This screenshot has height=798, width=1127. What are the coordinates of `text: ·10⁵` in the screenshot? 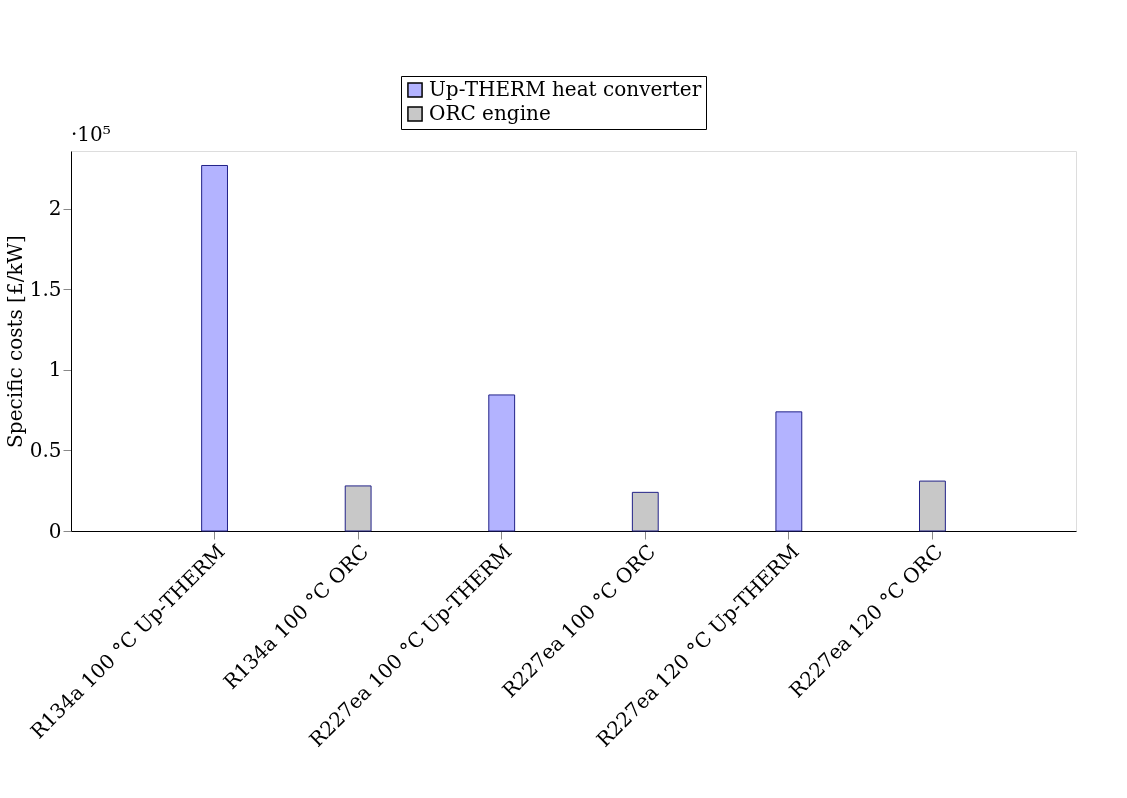 It's located at (91, 134).